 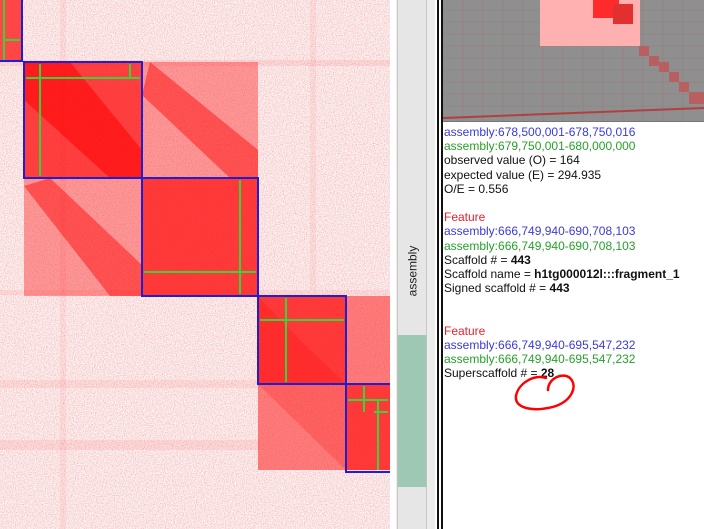 What do you see at coordinates (574, 373) in the screenshot?
I see `superscaffold-number-row: Superscaffold # = 28` at bounding box center [574, 373].